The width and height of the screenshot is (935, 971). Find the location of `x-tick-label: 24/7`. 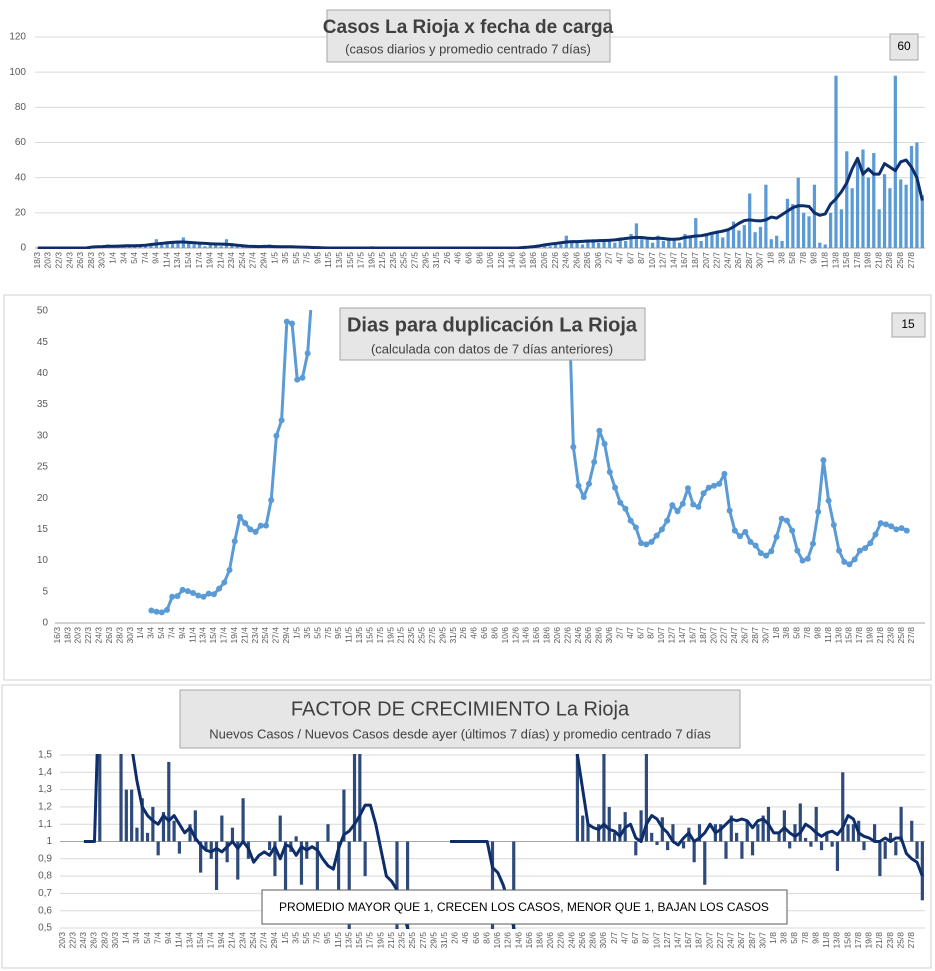

x-tick-label: 24/7 is located at coordinates (734, 635).